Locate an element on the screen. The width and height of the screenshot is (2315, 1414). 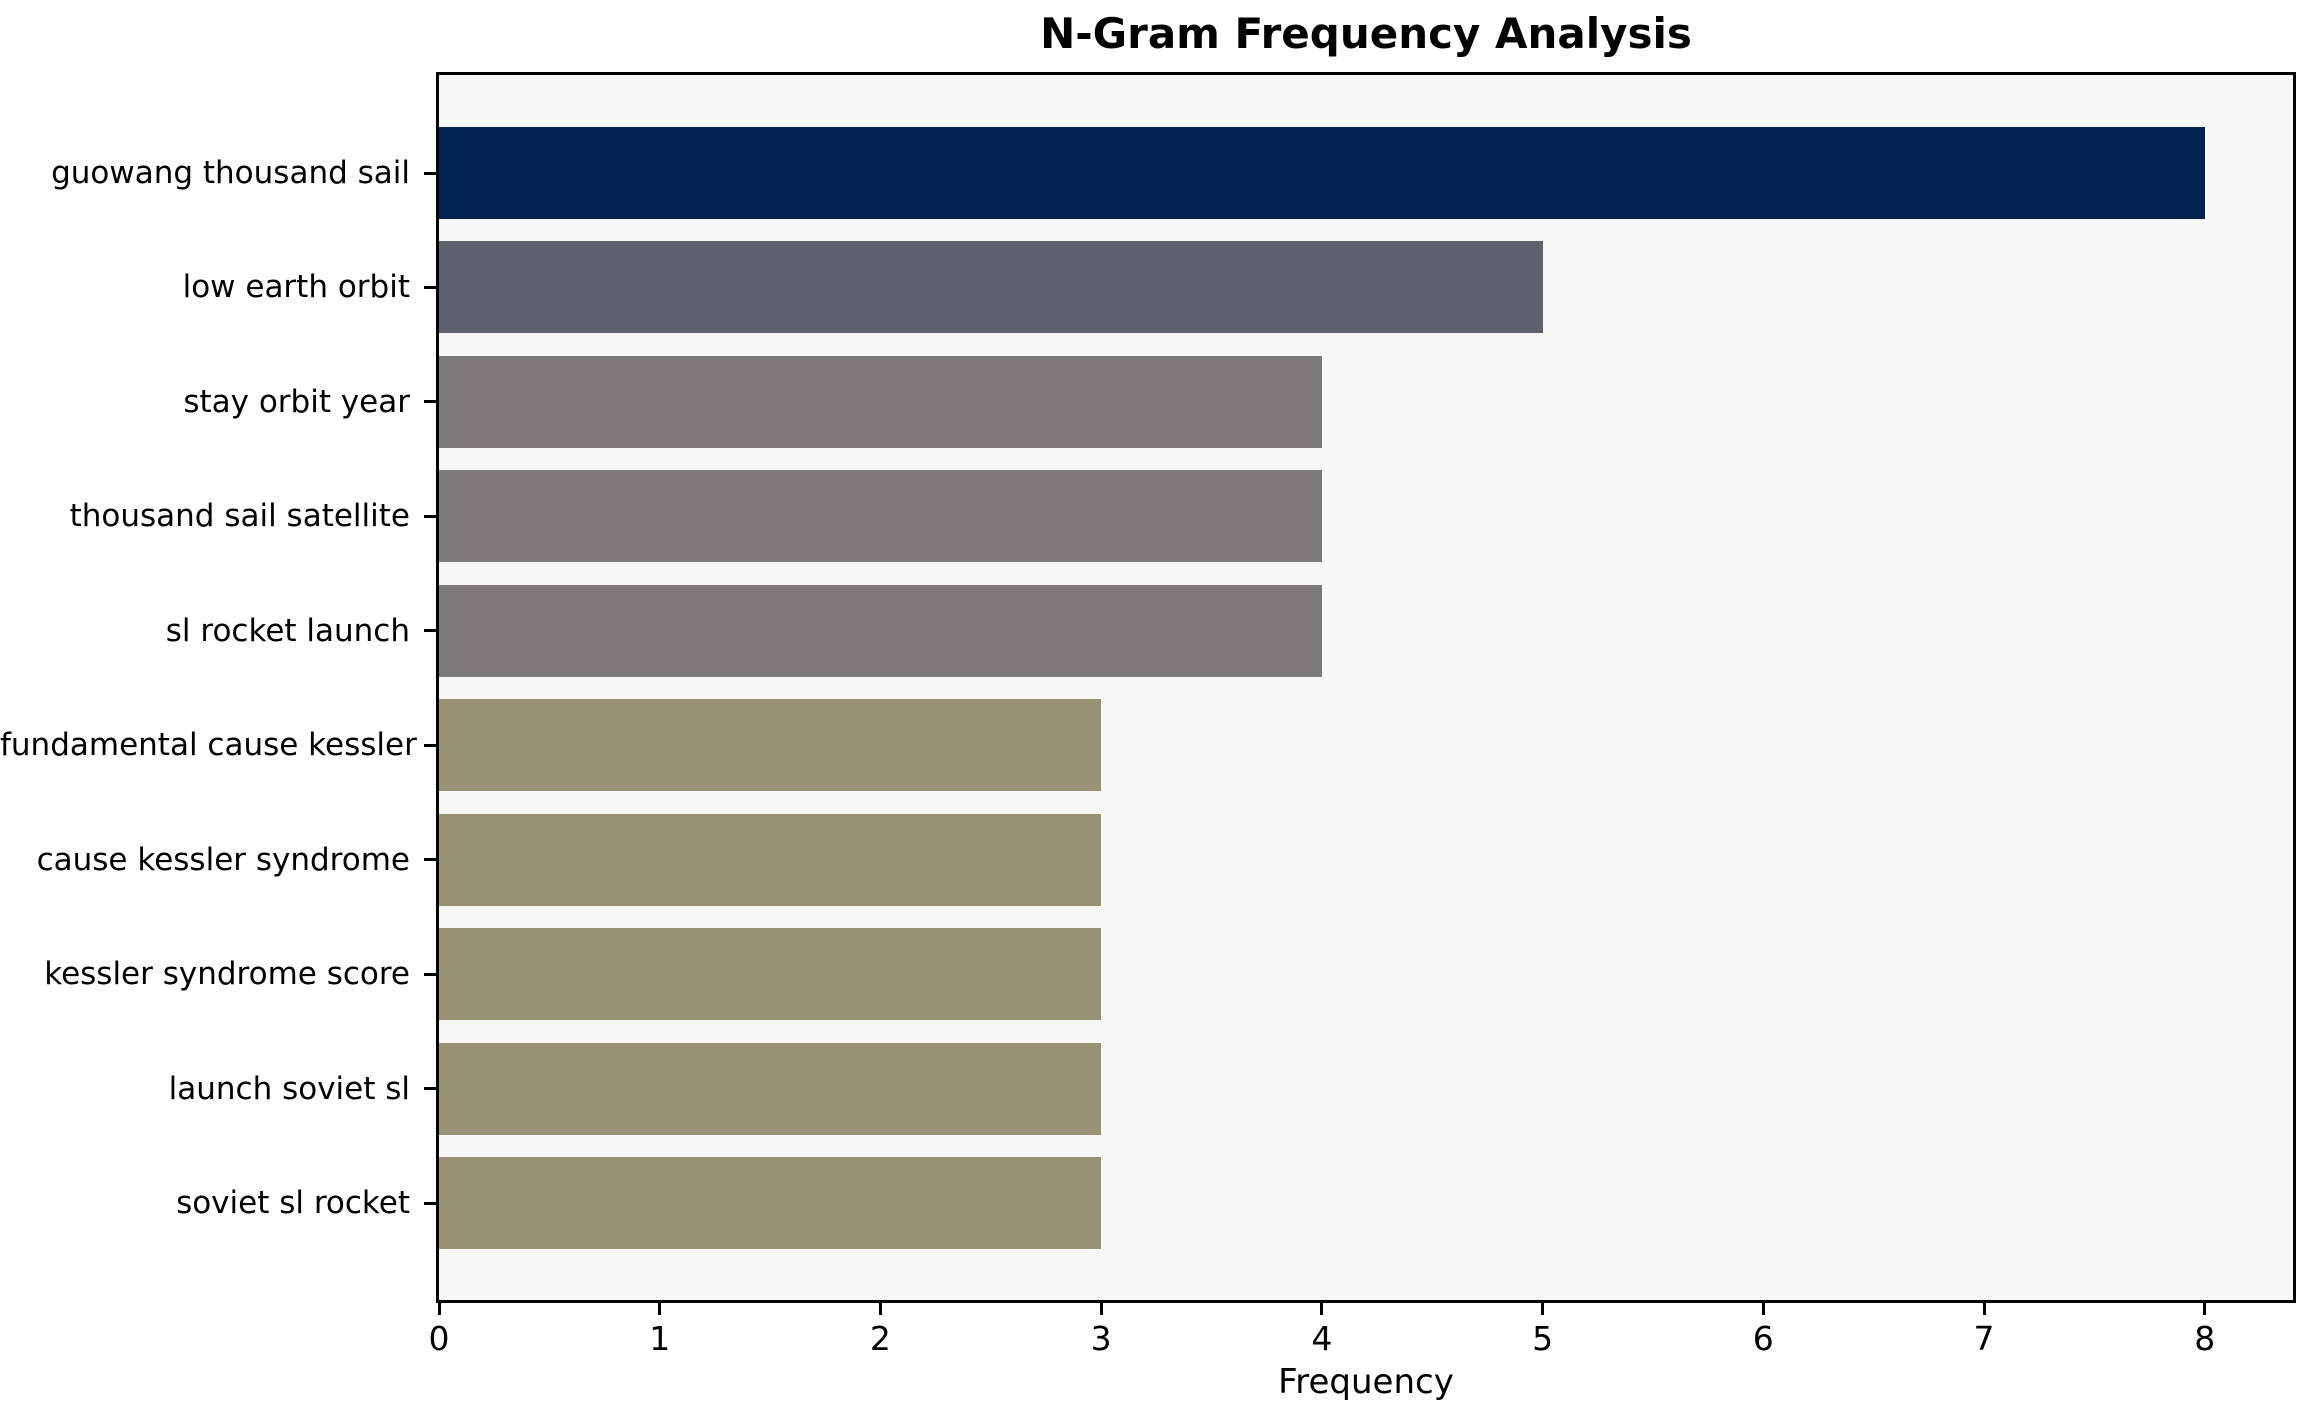
y-tick-label: fundamental cause kessler is located at coordinates (208, 745).